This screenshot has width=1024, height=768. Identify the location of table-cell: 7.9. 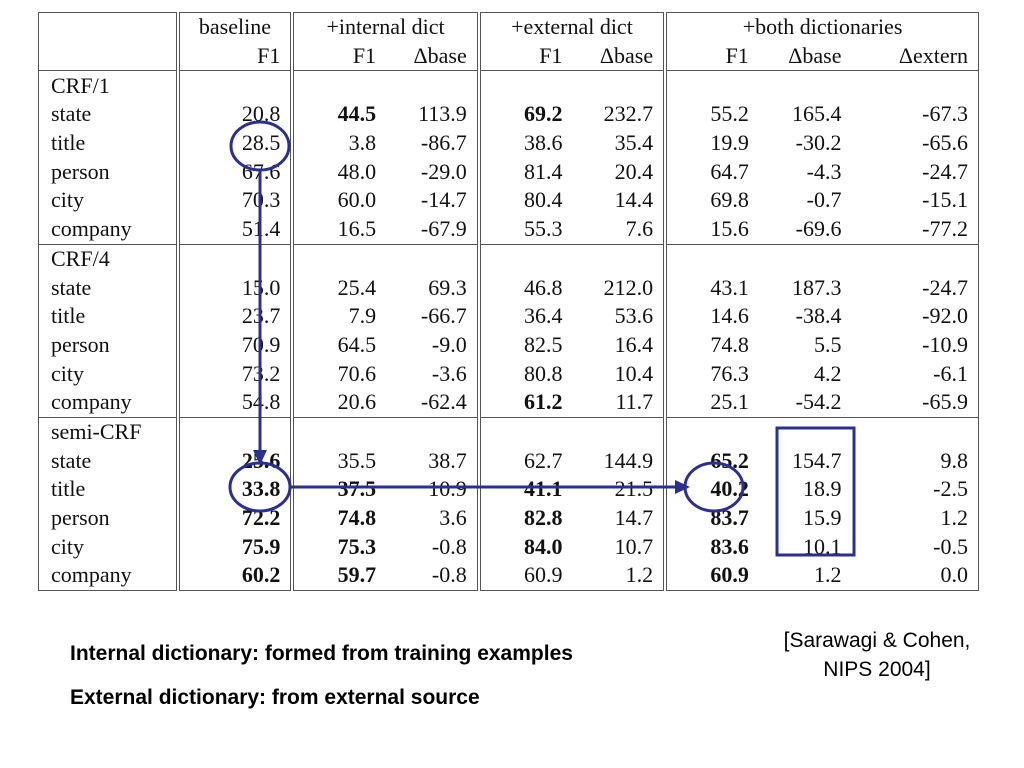
(362, 316).